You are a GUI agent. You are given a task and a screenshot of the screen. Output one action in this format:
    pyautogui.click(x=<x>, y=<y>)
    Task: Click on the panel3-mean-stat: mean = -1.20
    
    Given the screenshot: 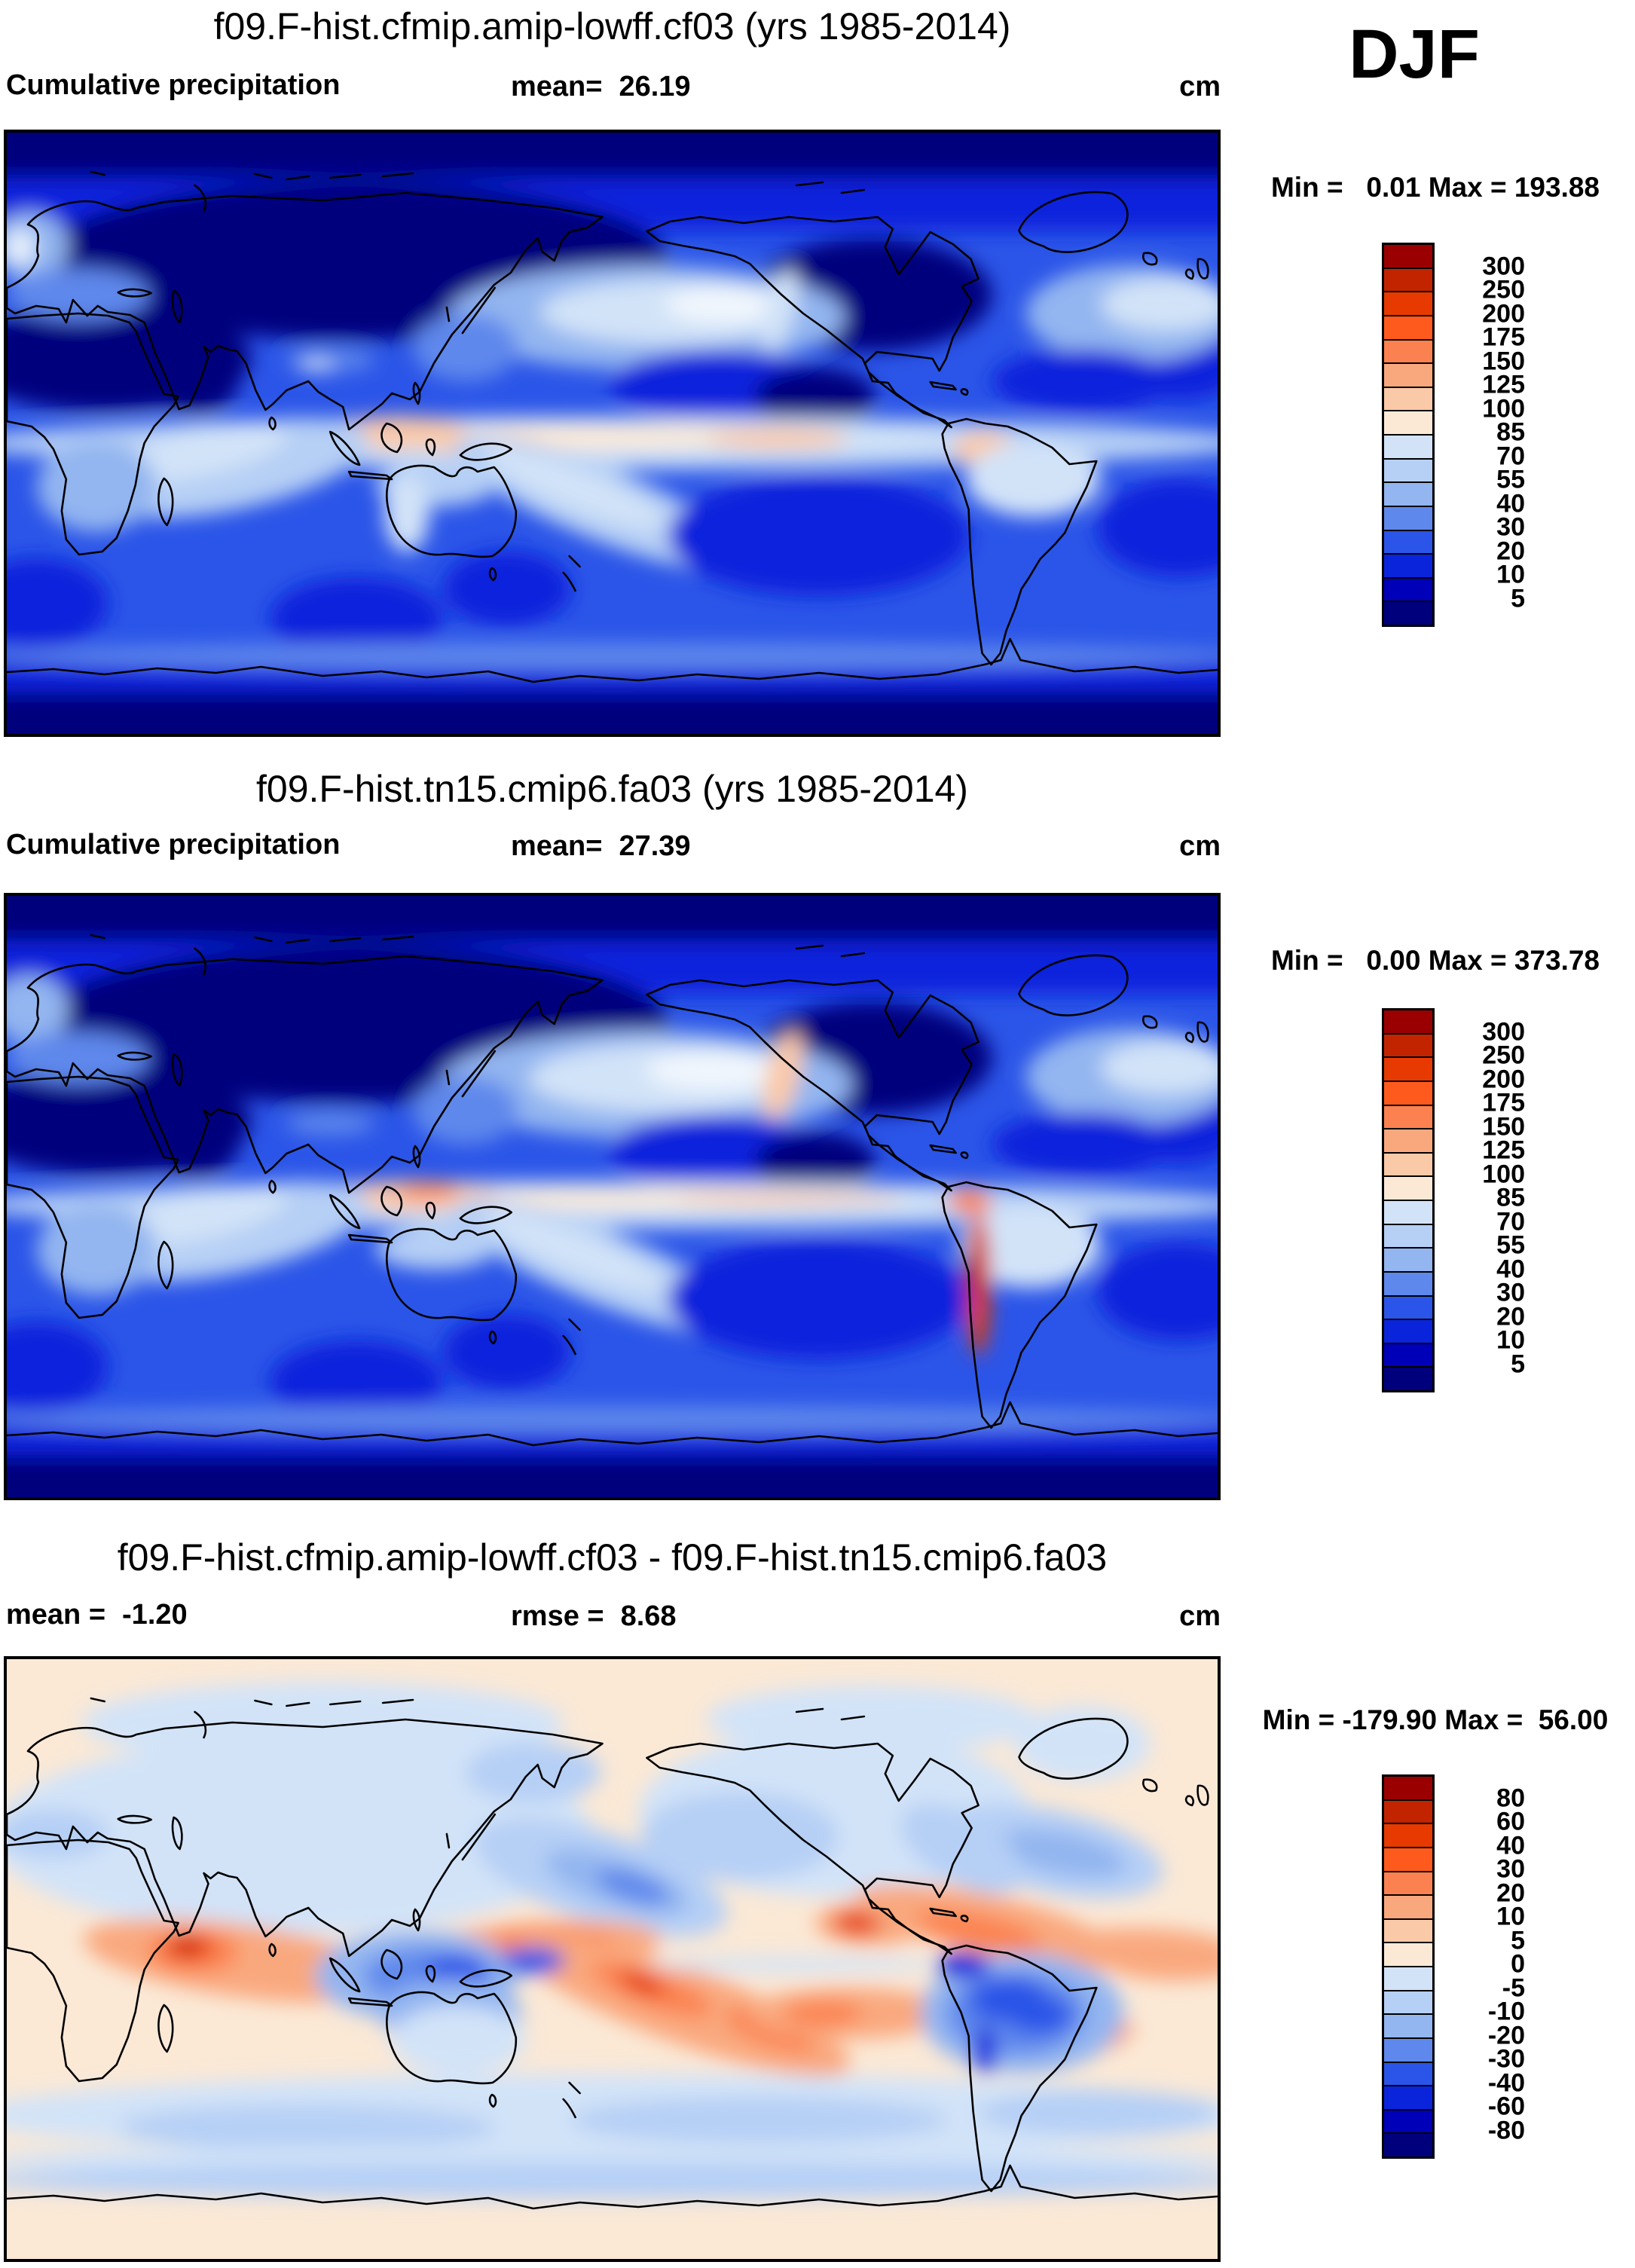 What is the action you would take?
    pyautogui.click(x=97, y=1615)
    